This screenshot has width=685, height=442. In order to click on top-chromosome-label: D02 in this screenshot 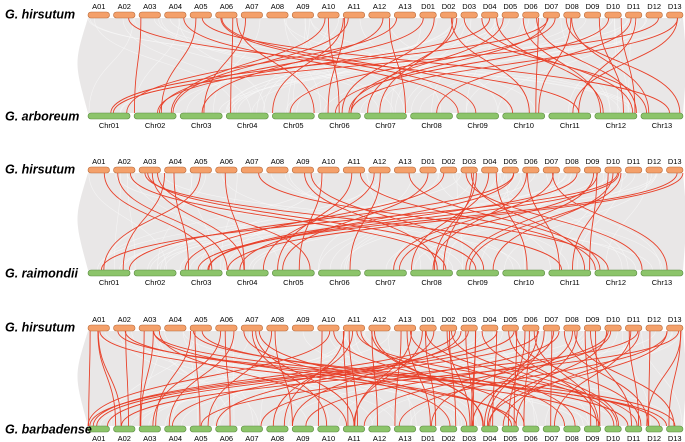, I will do `click(449, 6)`.